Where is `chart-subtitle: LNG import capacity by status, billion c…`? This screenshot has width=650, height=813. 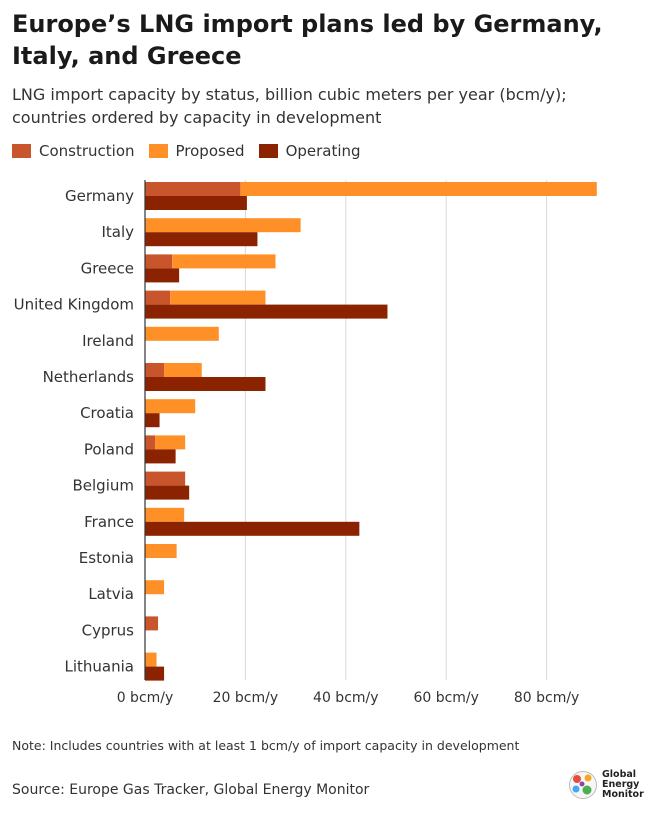 chart-subtitle: LNG import capacity by status, billion c… is located at coordinates (289, 106).